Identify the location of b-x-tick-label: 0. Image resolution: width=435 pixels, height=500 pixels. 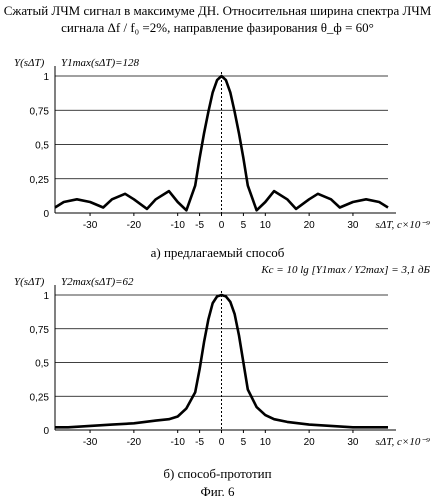
(222, 442).